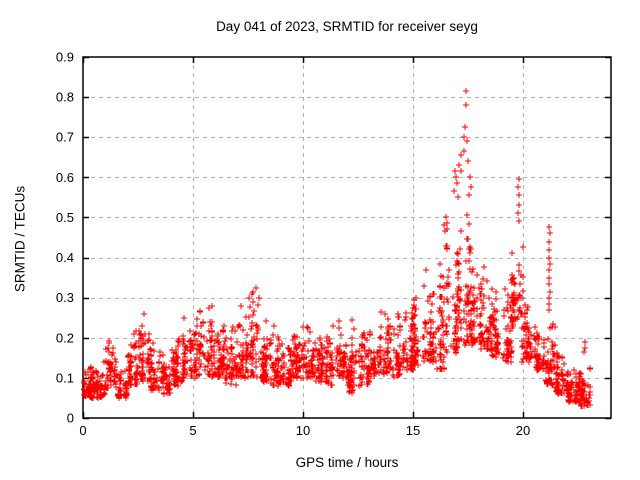  I want to click on y-tick-label: 0.4, so click(65, 257).